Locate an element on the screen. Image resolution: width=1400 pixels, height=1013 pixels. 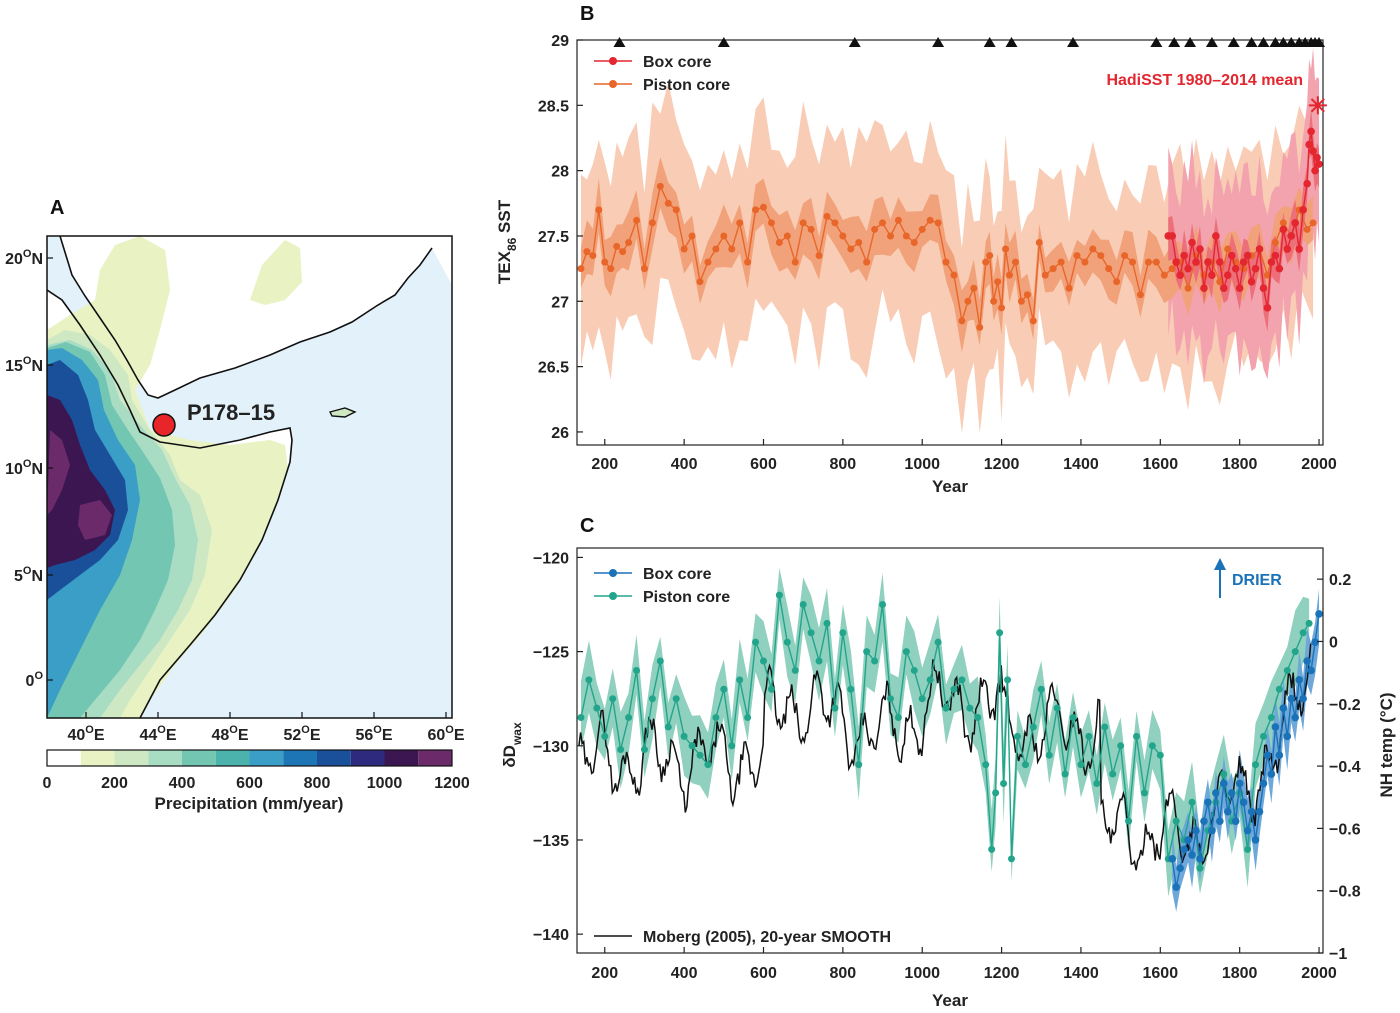
y-tick-label: 28 is located at coordinates (560, 172).